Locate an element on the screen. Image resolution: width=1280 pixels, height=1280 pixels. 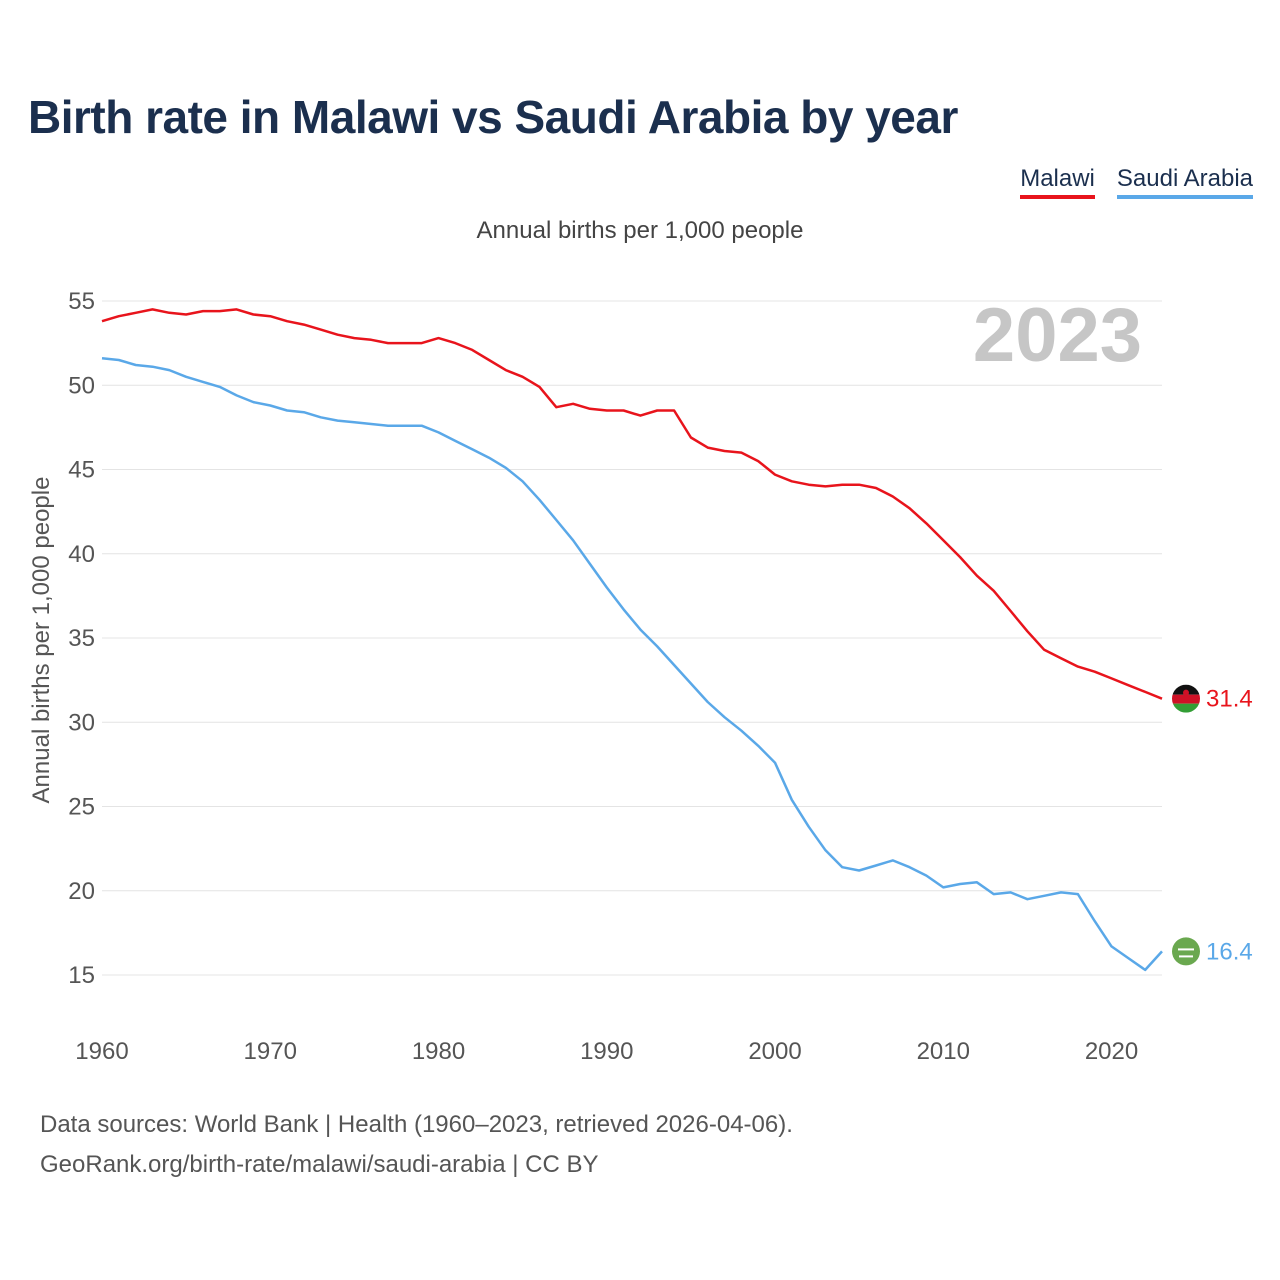
y-tick-label: 40 is located at coordinates (81, 554).